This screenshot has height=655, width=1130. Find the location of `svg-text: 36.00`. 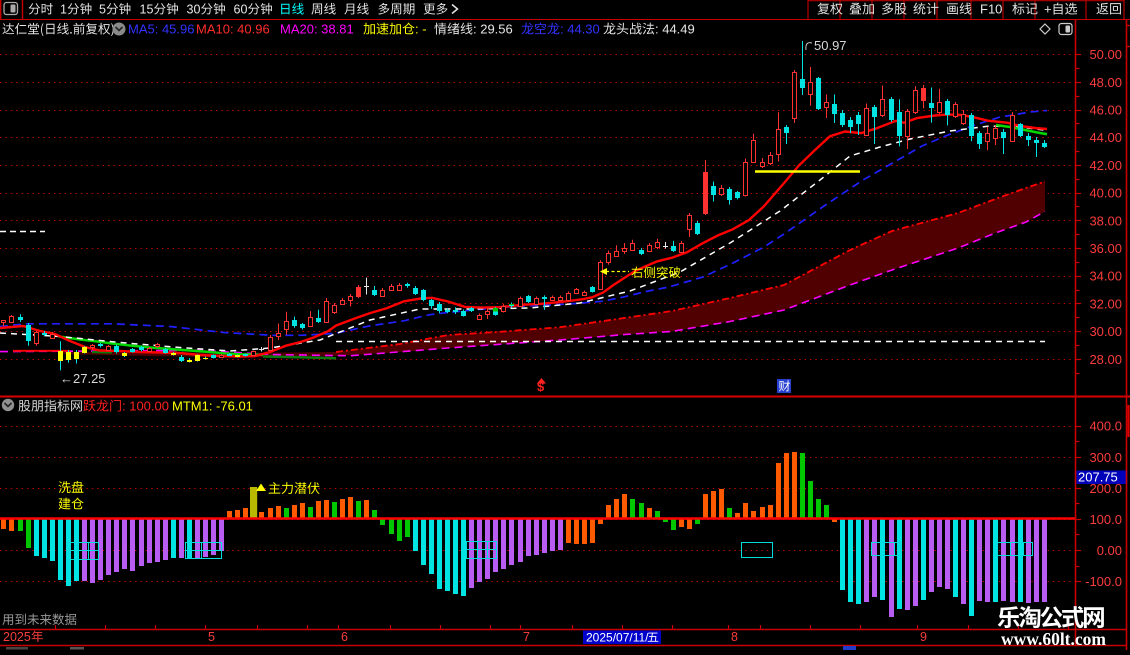

svg-text: 36.00 is located at coordinates (1105, 248).